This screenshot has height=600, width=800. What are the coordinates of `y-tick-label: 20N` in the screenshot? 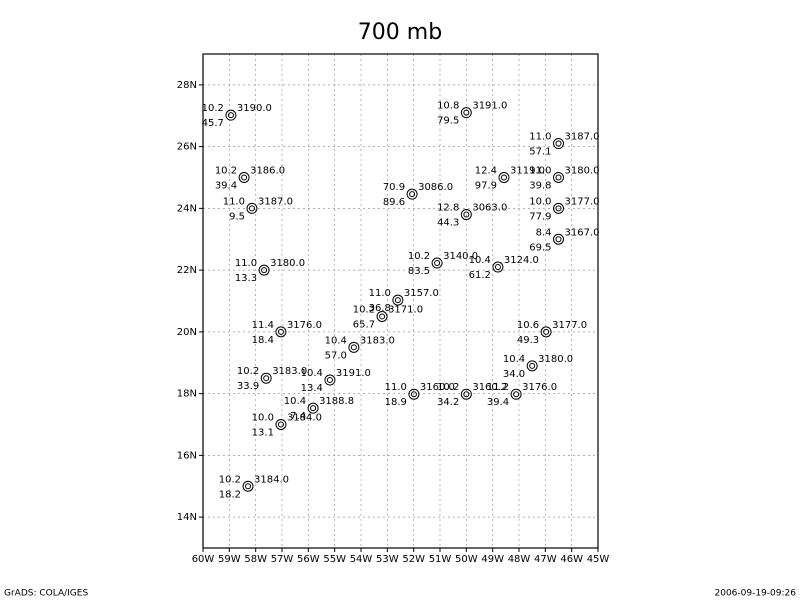 It's located at (187, 332).